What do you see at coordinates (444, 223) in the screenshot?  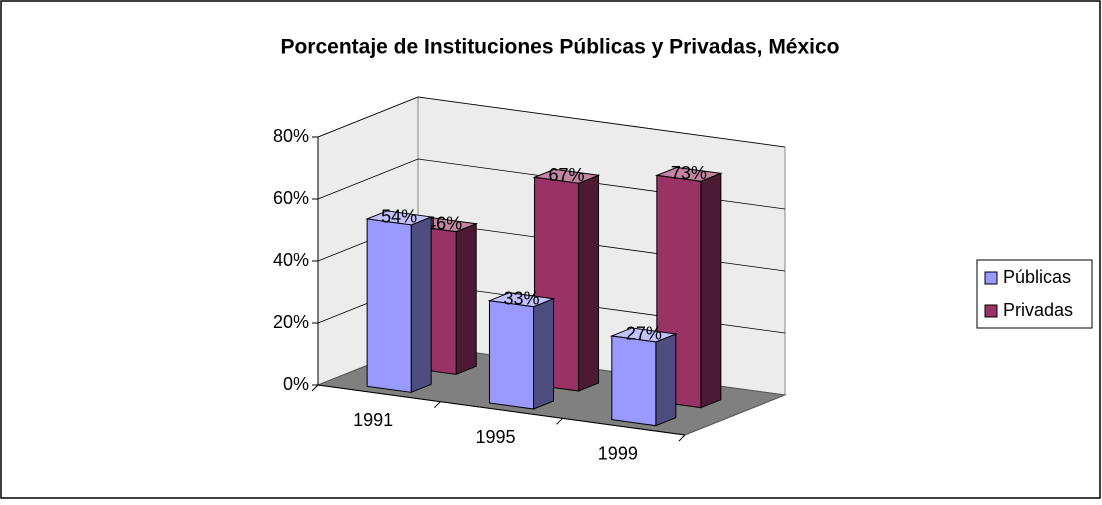 I see `data-label: 46%` at bounding box center [444, 223].